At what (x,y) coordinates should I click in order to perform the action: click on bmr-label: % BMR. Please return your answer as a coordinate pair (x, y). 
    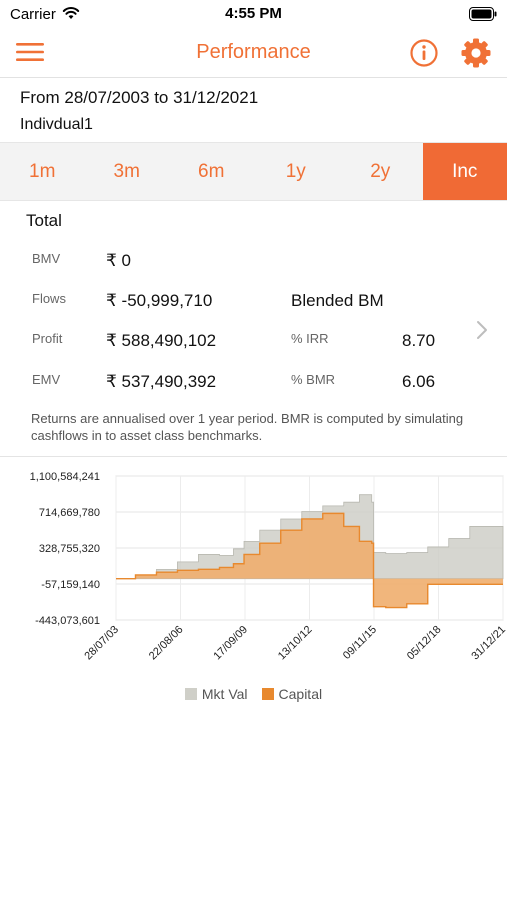
    Looking at the image, I should click on (313, 379).